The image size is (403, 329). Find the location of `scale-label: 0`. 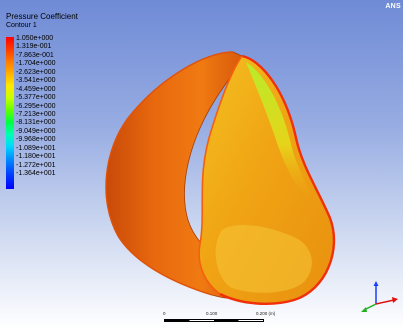

scale-label: 0 is located at coordinates (164, 313).